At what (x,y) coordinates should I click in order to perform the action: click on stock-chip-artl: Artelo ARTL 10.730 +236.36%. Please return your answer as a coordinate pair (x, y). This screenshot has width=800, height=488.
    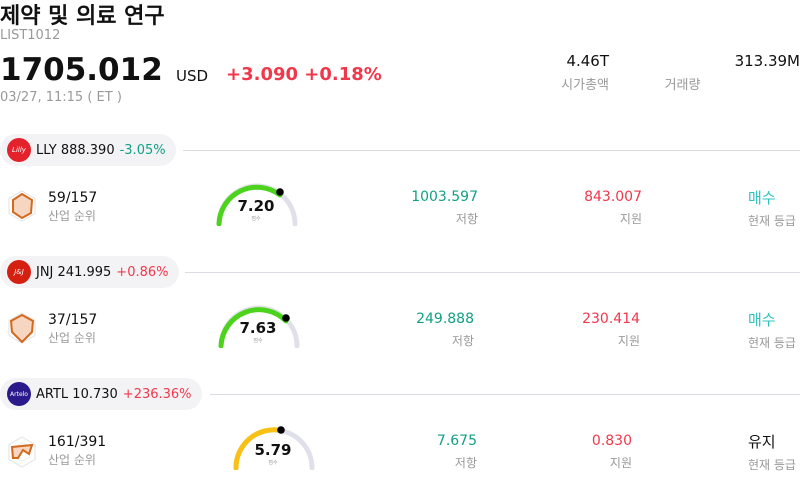
    Looking at the image, I should click on (101, 394).